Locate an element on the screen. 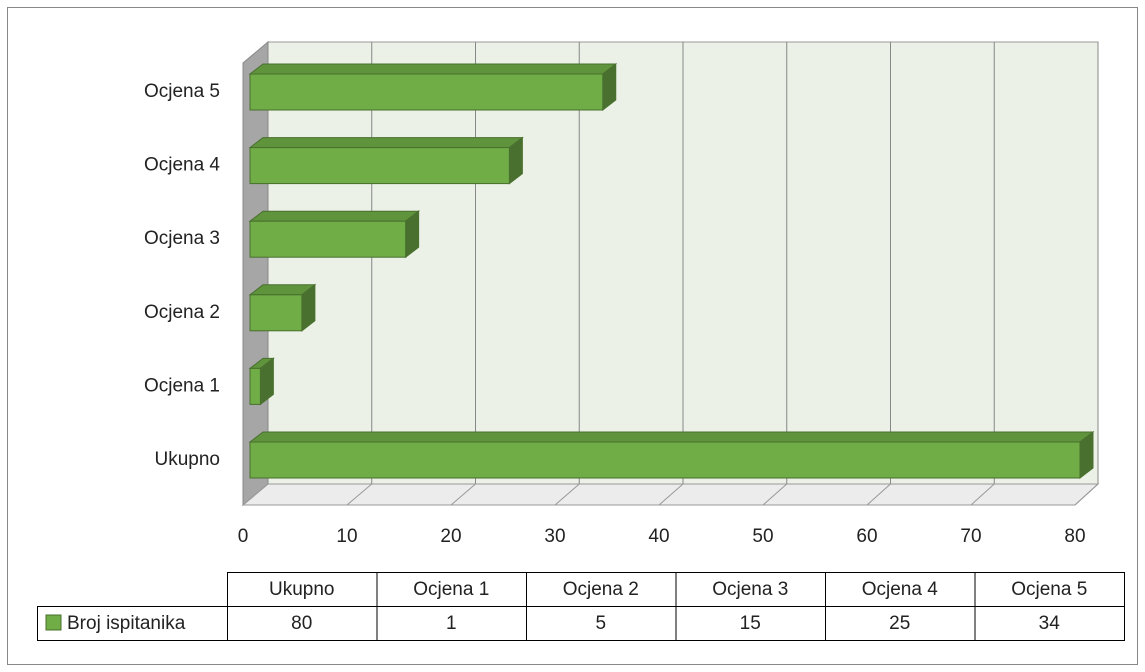 The image size is (1145, 672). x-tick-label: 30 is located at coordinates (554, 536).